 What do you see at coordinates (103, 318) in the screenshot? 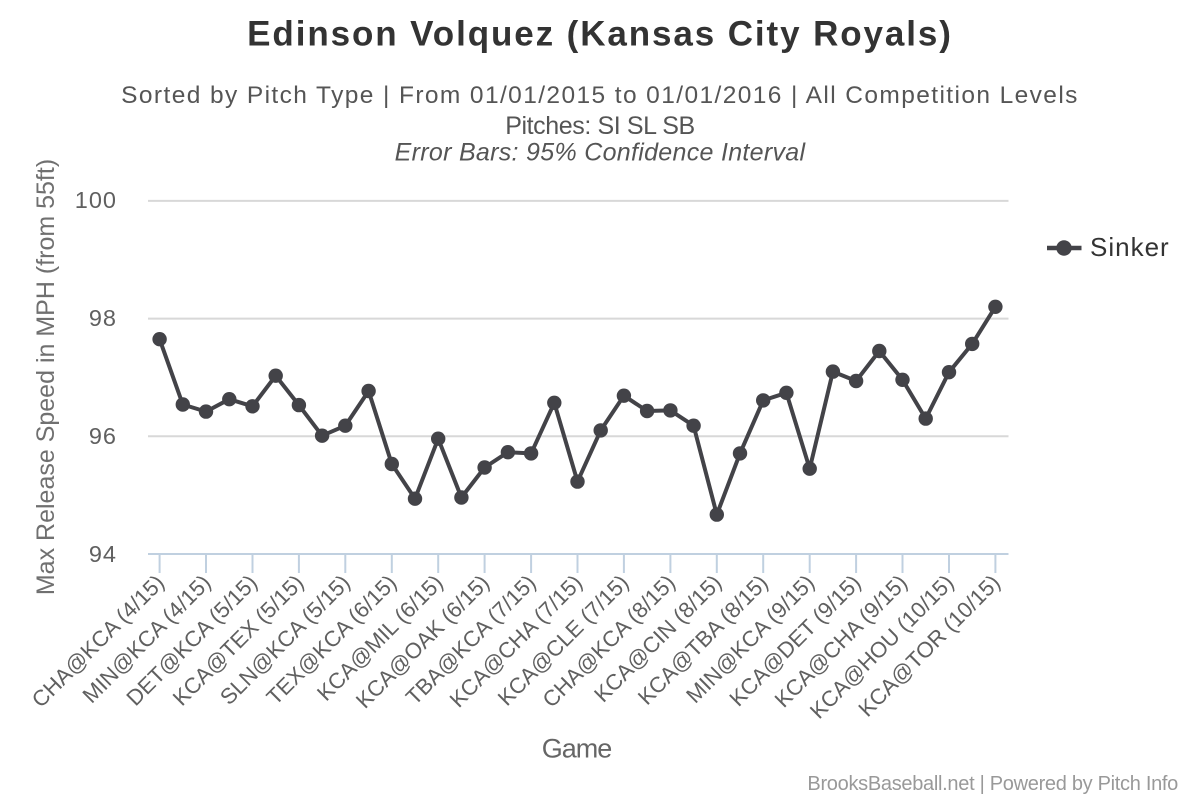
I see `svg-text: 98` at bounding box center [103, 318].